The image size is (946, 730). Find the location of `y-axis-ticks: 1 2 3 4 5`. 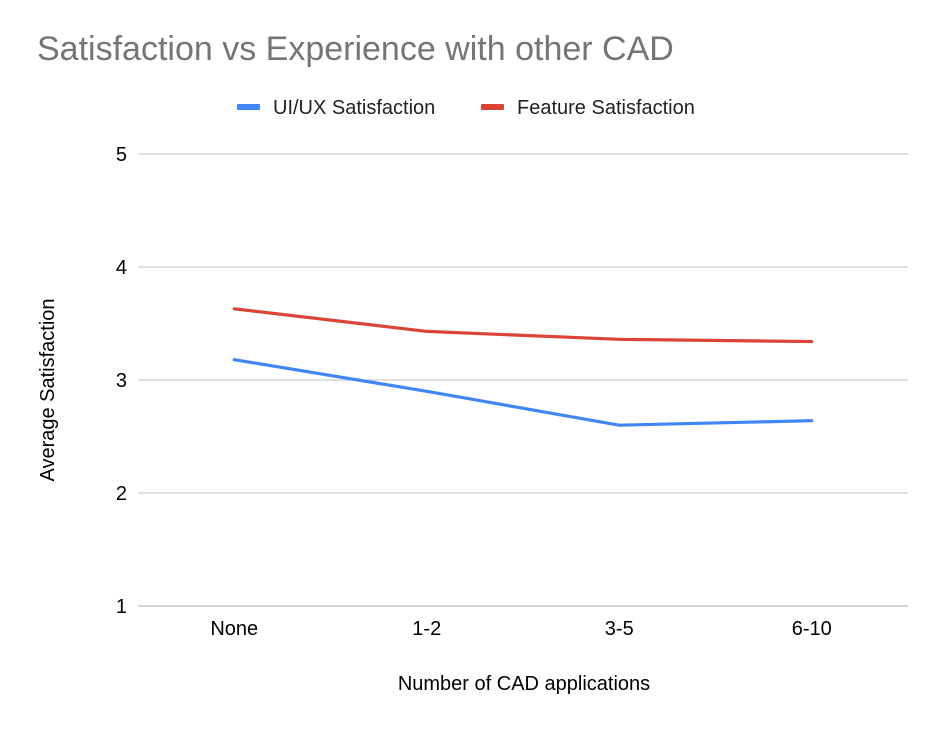

y-axis-ticks: 1 2 3 4 5 is located at coordinates (121, 381).